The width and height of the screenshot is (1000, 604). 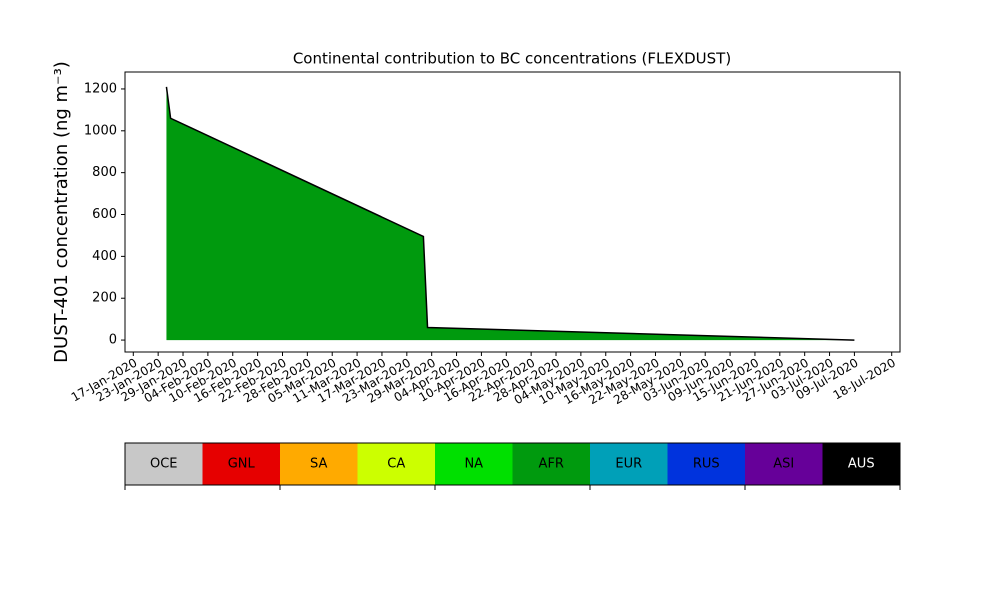 I want to click on colorbar-label: ASI, so click(x=783, y=464).